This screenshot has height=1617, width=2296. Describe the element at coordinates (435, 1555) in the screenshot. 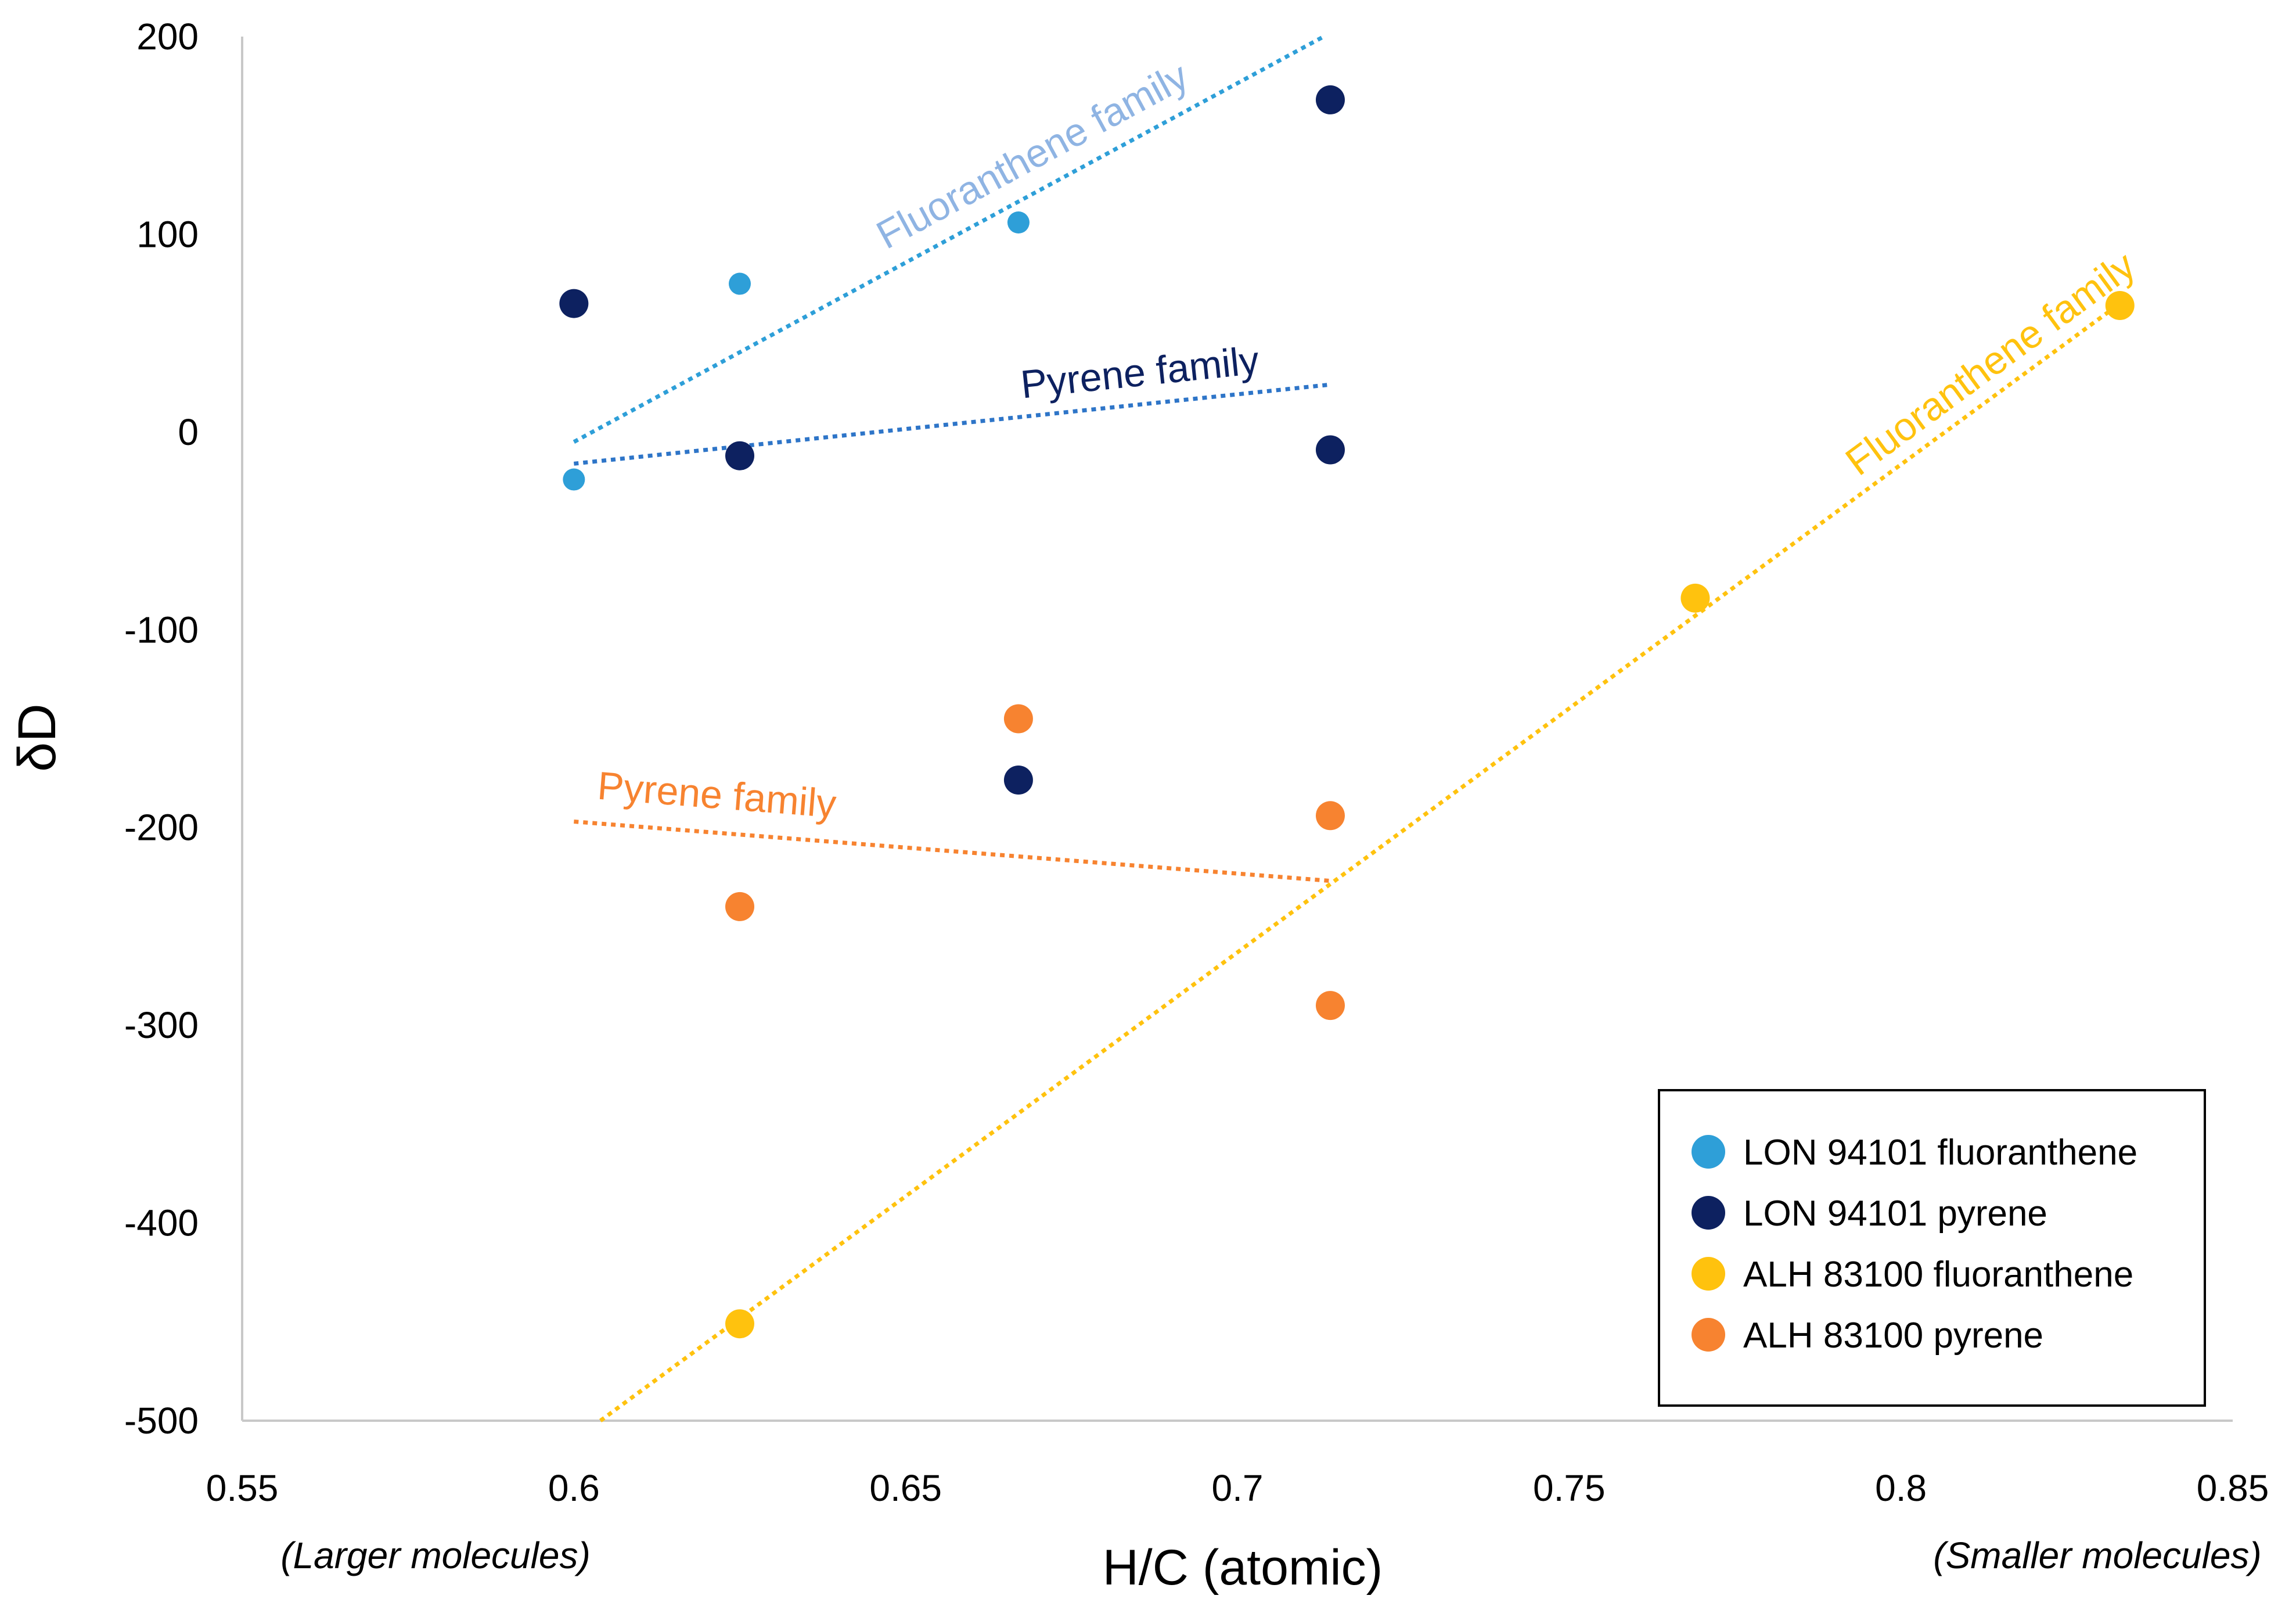

I see `x-note-larger-molecules: (Larger molecules)` at that location.